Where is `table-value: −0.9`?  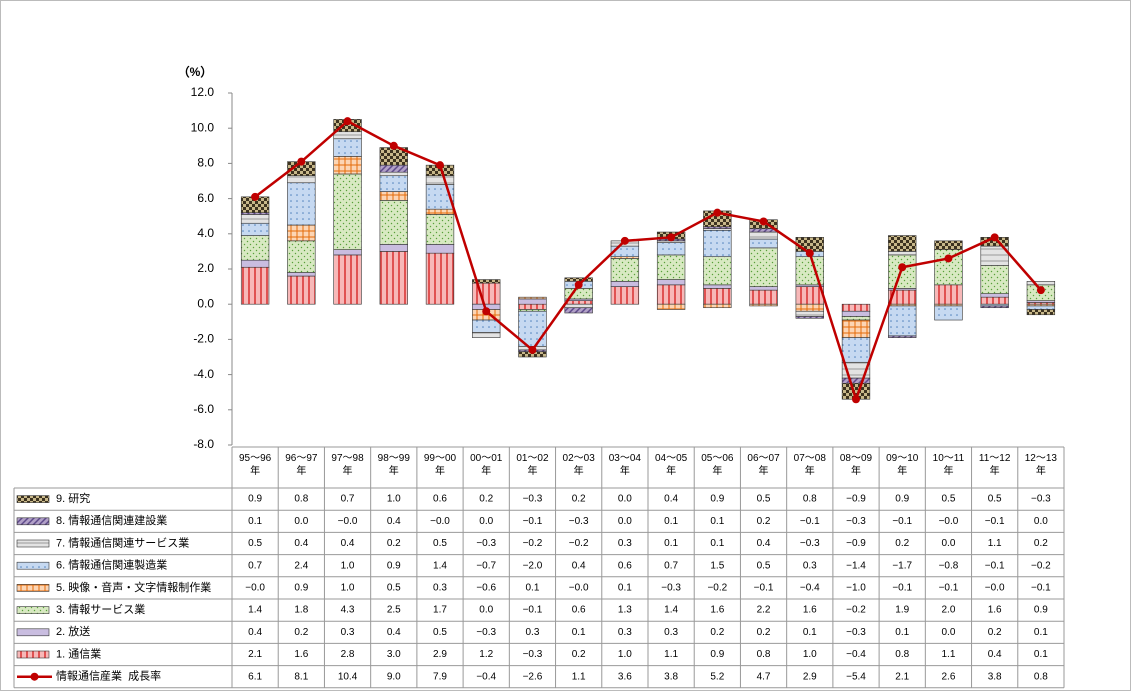 table-value: −0.9 is located at coordinates (856, 499).